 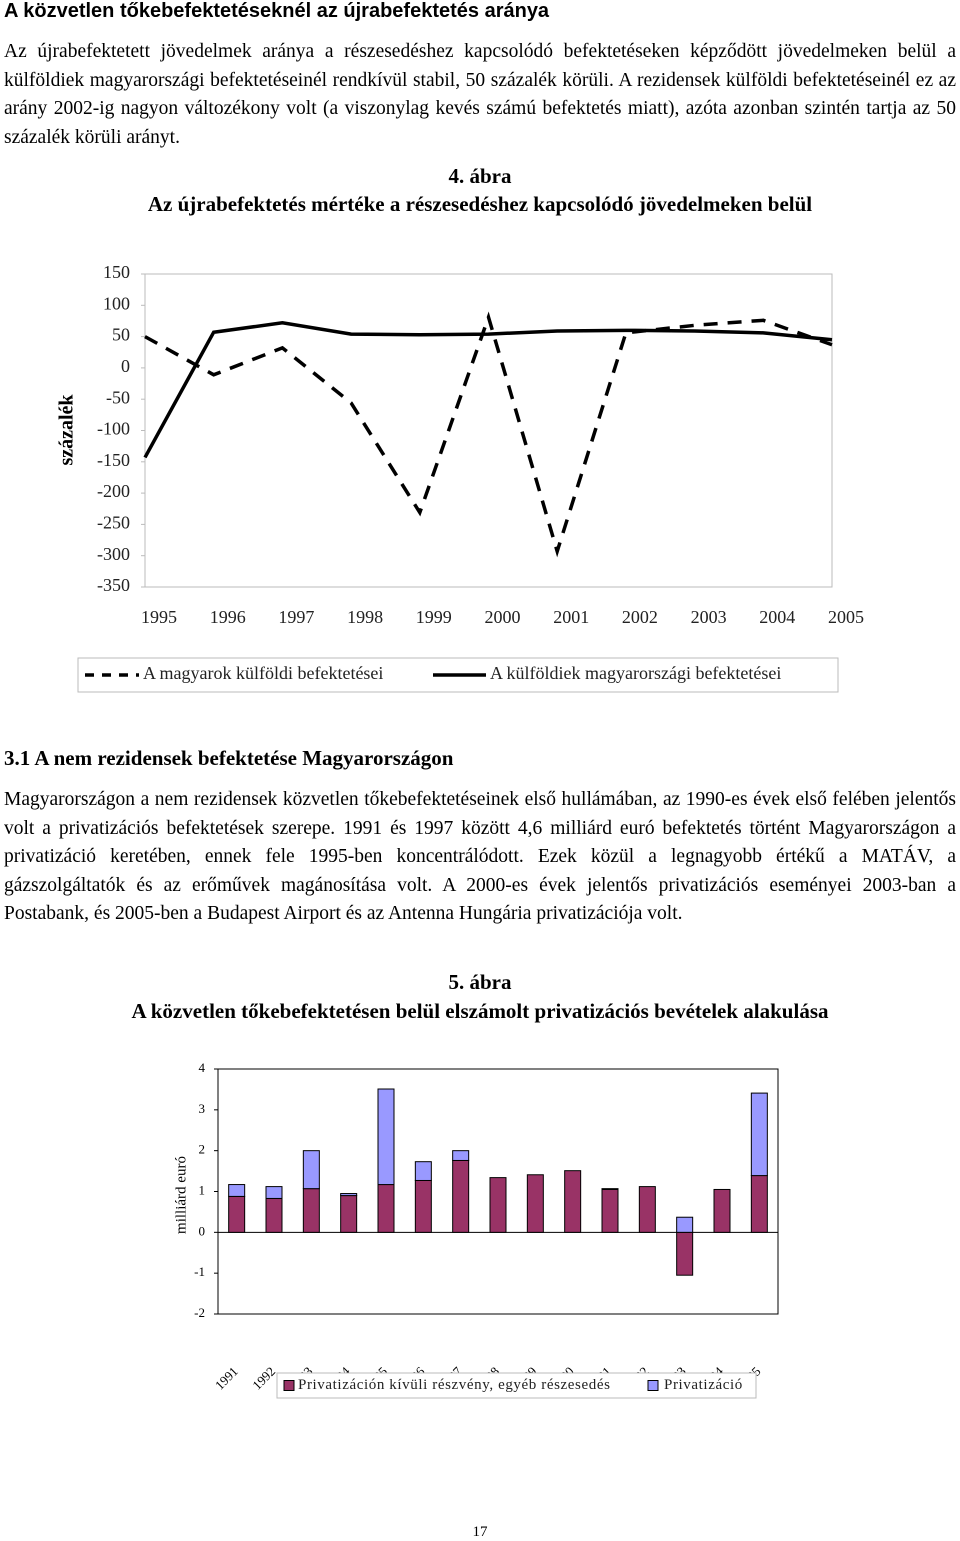 What do you see at coordinates (640, 617) in the screenshot?
I see `x-tick-label: 2002` at bounding box center [640, 617].